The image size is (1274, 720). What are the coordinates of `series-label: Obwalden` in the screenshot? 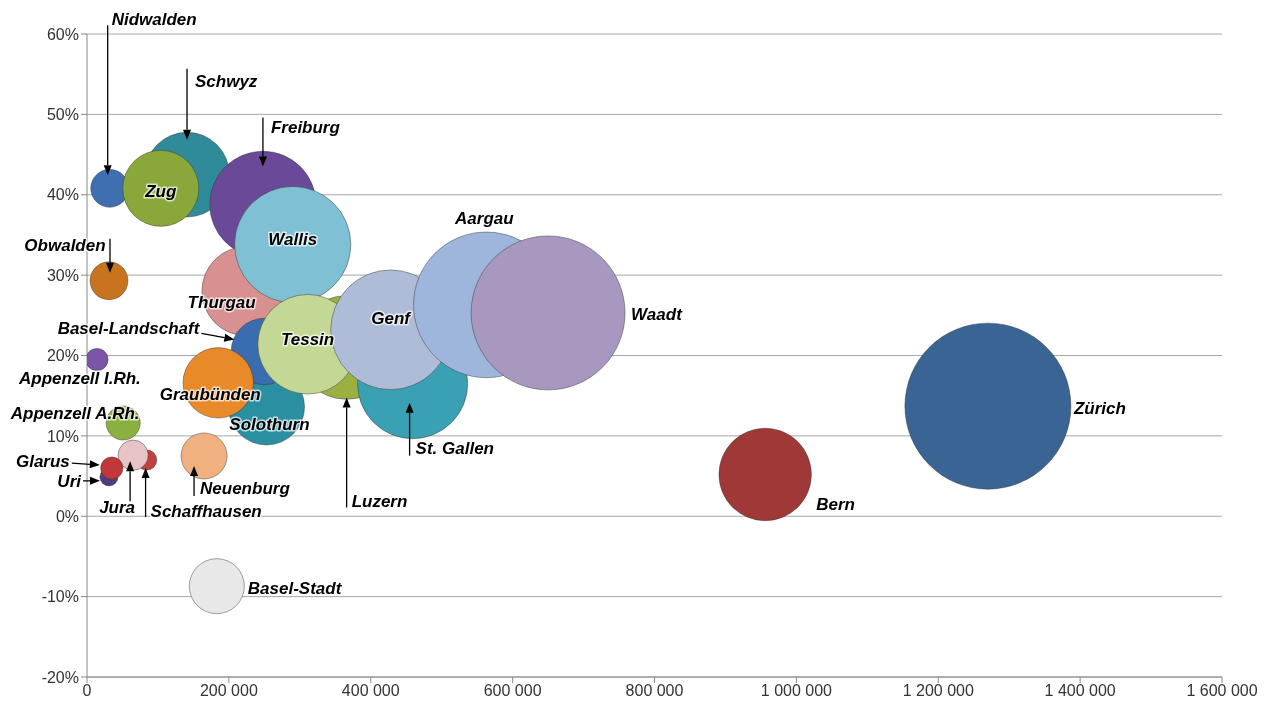 It's located at (65, 246).